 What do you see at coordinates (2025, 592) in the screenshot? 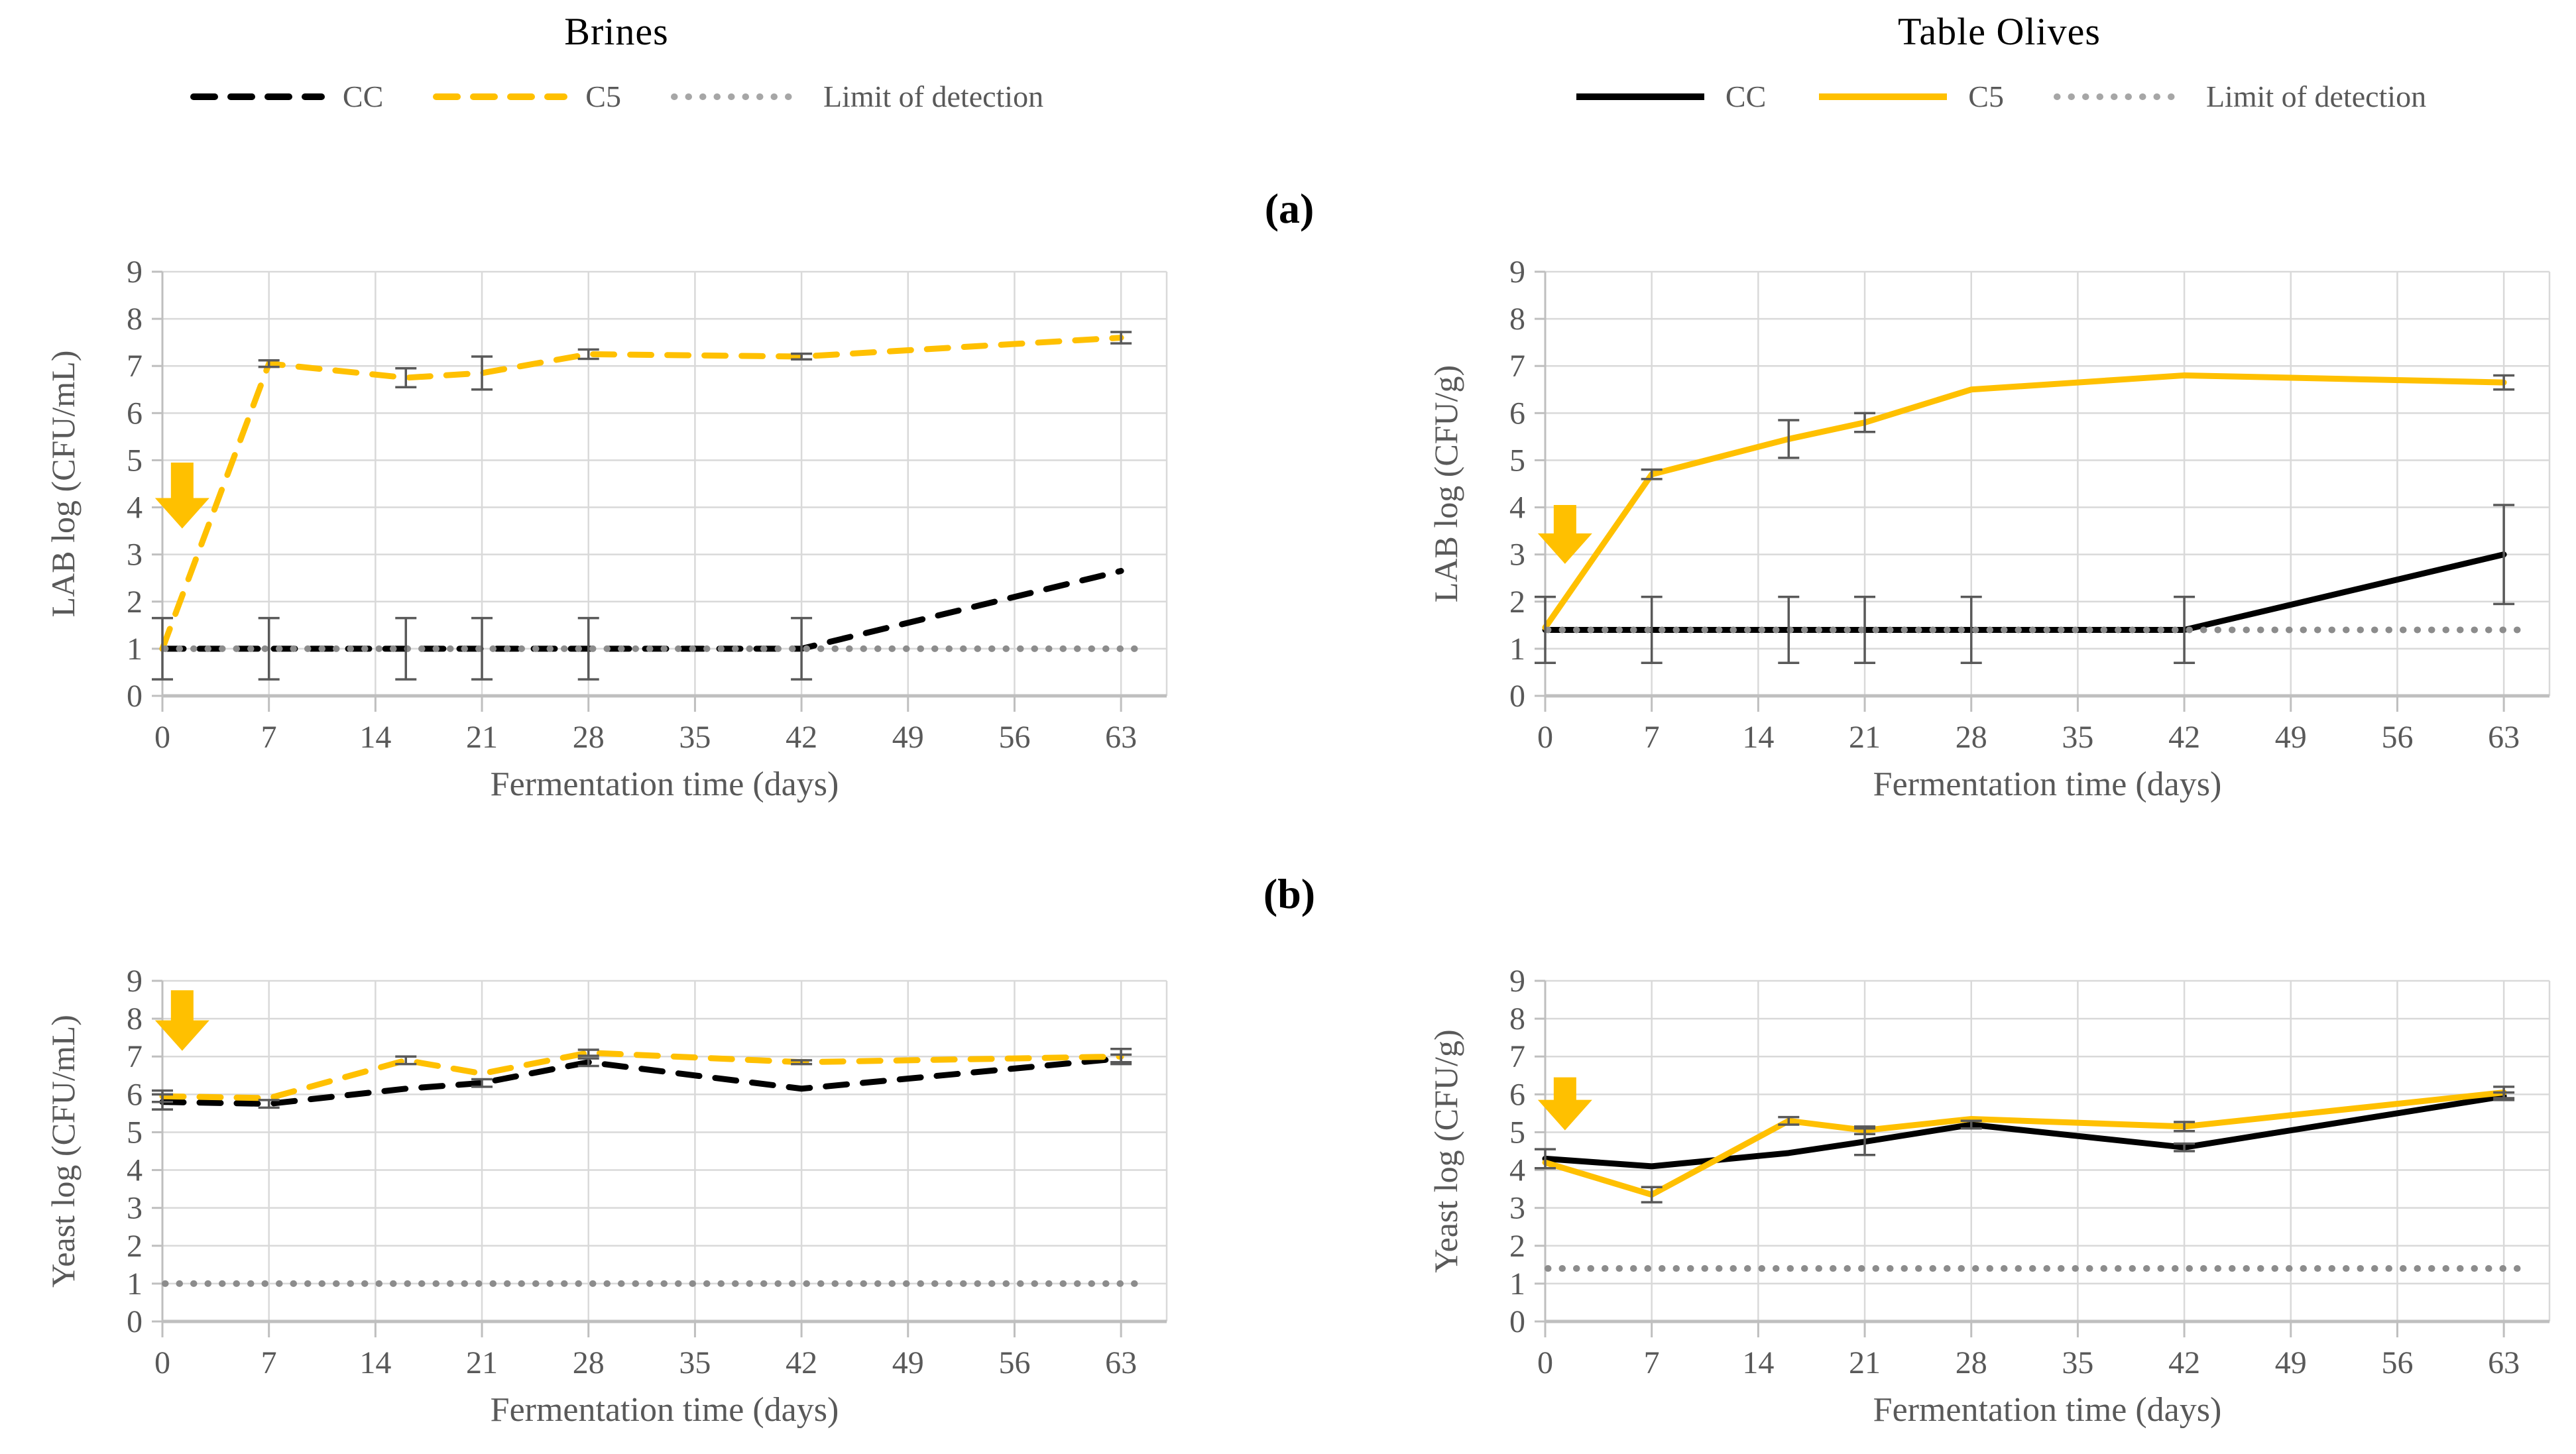
I see `series-line-cc` at bounding box center [2025, 592].